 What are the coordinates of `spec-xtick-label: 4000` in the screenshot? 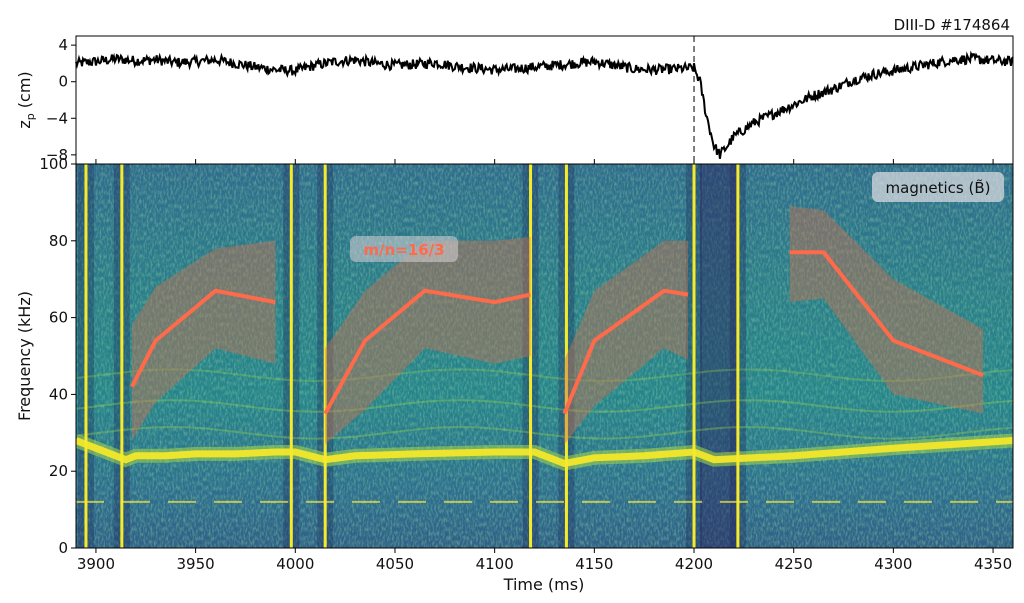 It's located at (295, 564).